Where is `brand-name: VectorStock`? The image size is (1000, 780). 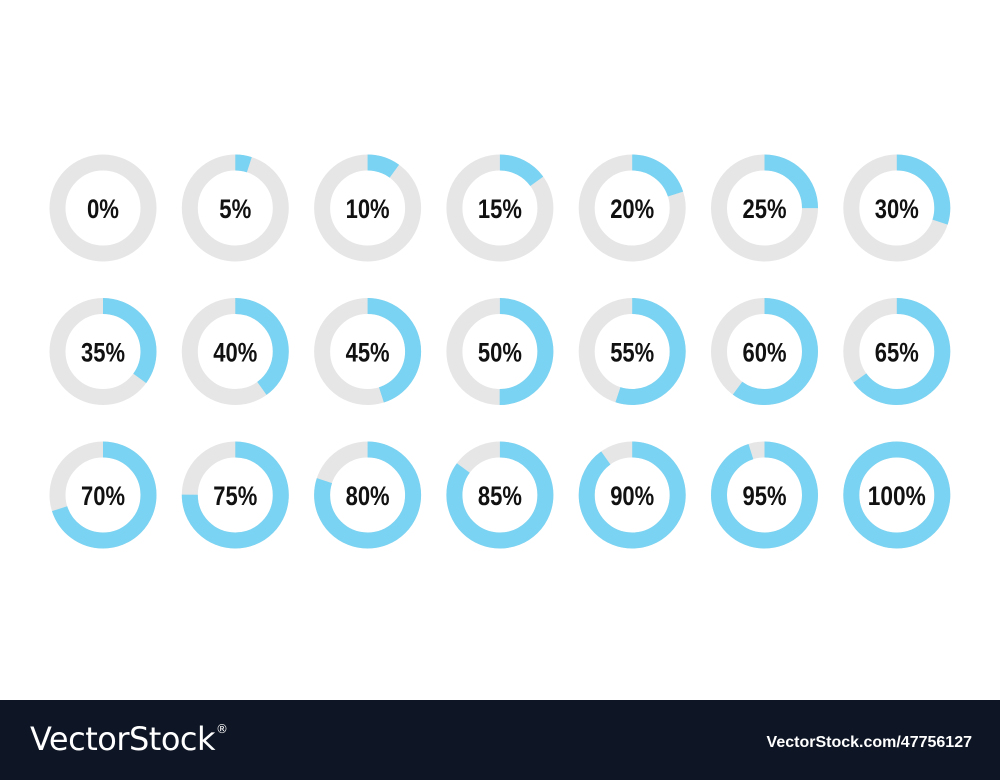 brand-name: VectorStock is located at coordinates (123, 739).